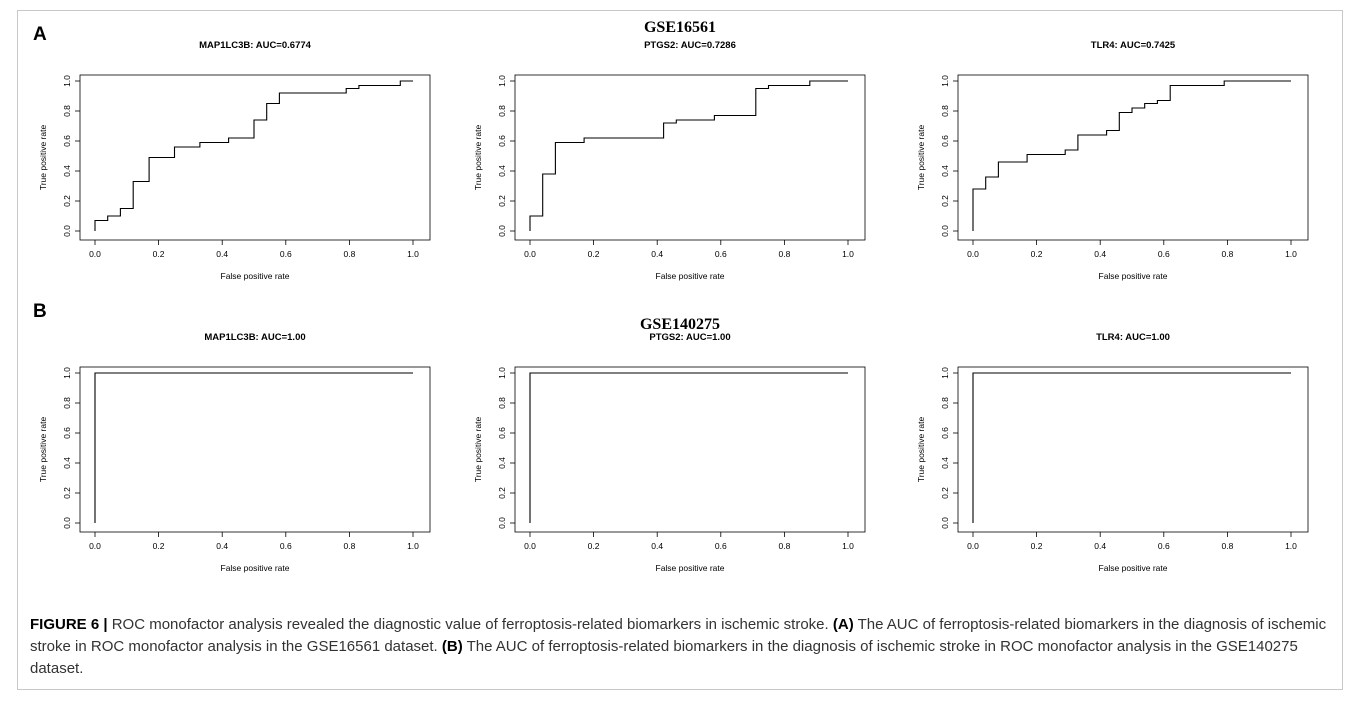  I want to click on panel-b-letter: B, so click(40, 311).